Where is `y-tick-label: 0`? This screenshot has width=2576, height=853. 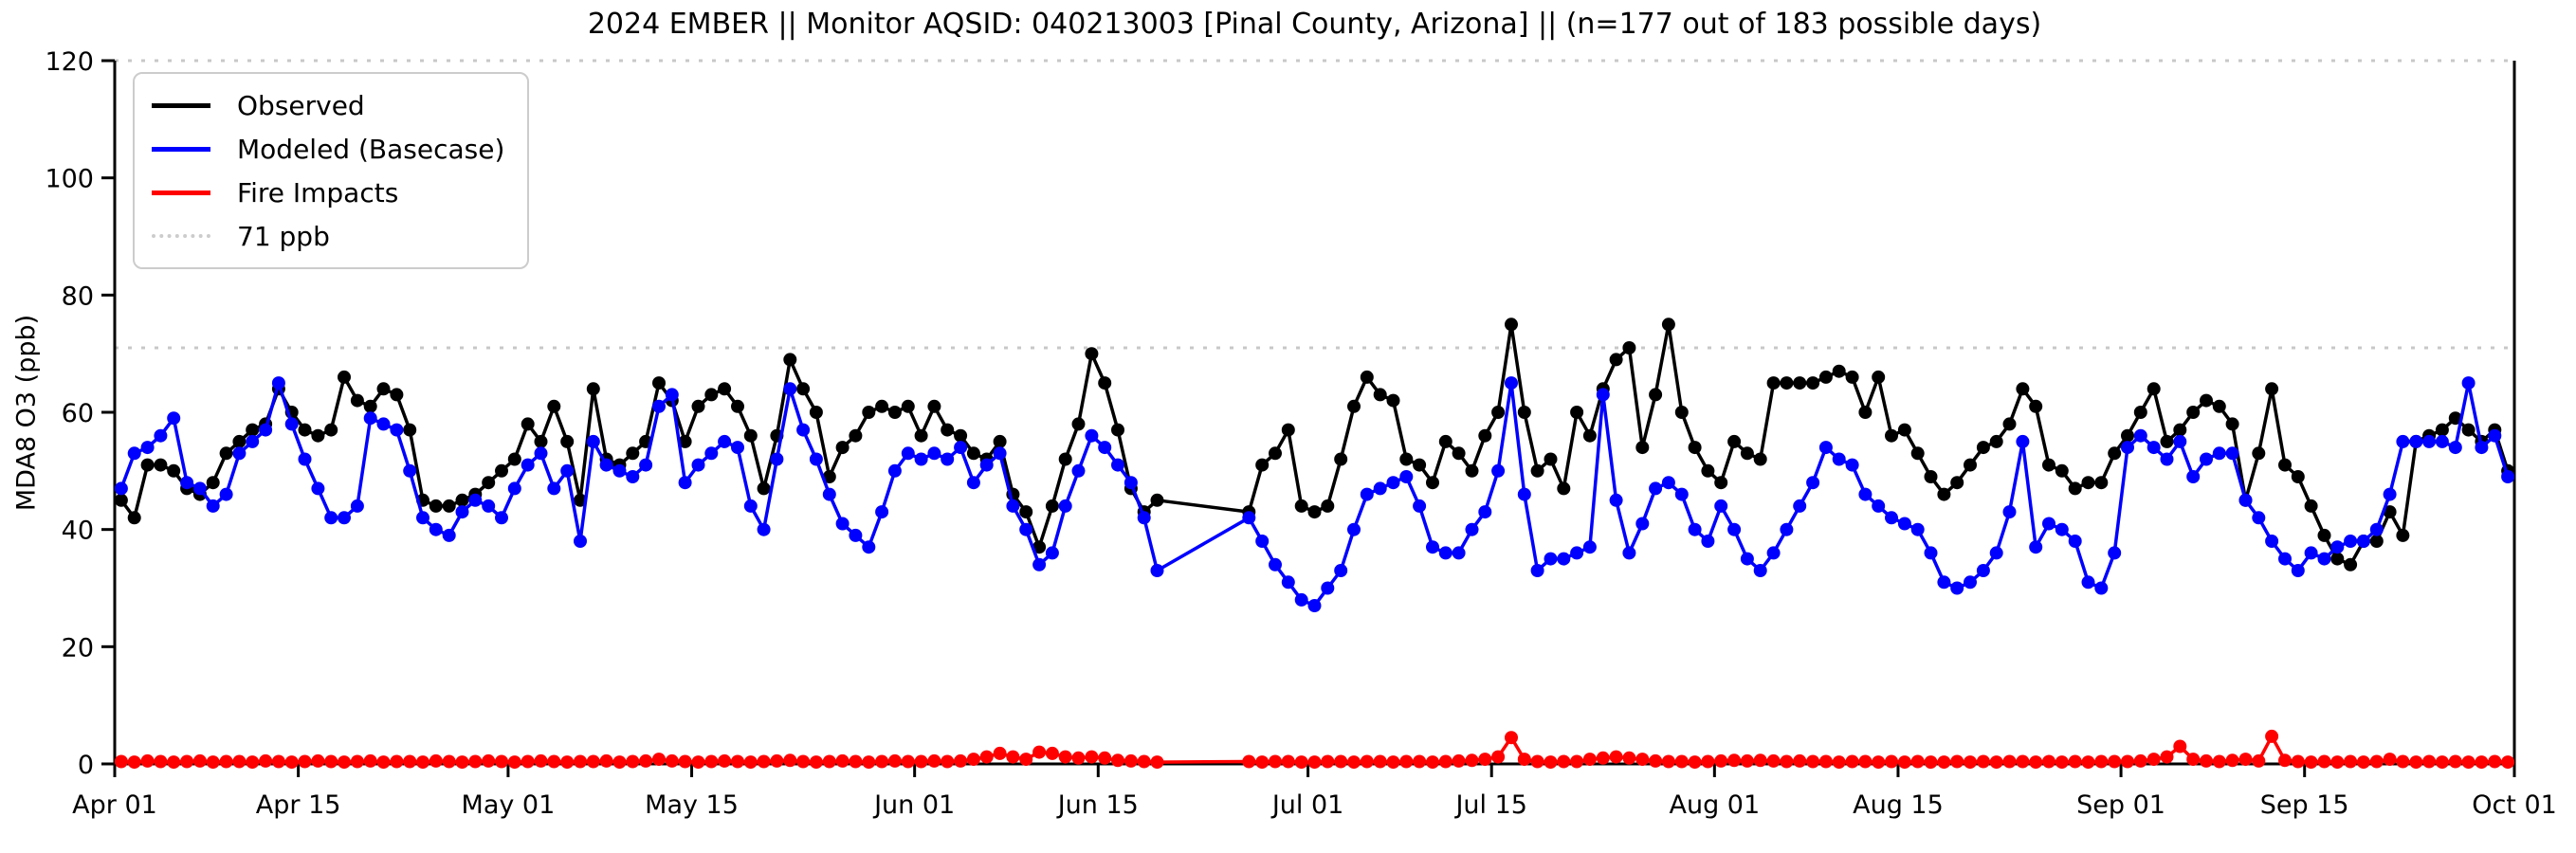 y-tick-label: 0 is located at coordinates (86, 765).